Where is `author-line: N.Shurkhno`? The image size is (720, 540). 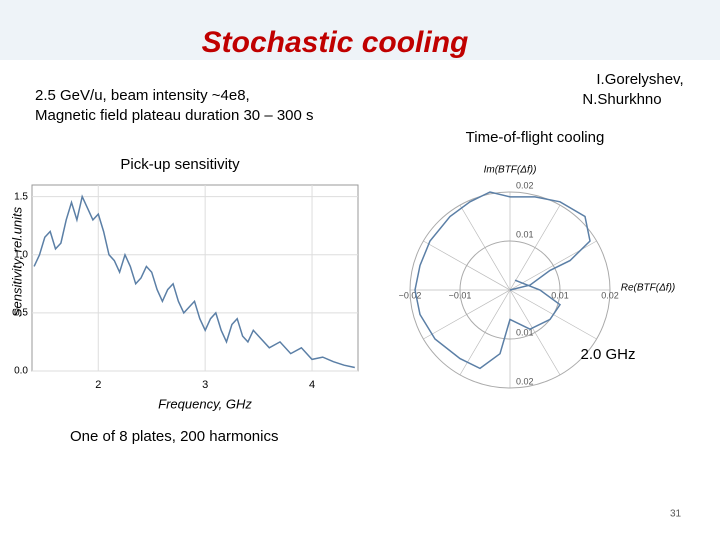
author-line: N.Shurkhno is located at coordinates (621, 99).